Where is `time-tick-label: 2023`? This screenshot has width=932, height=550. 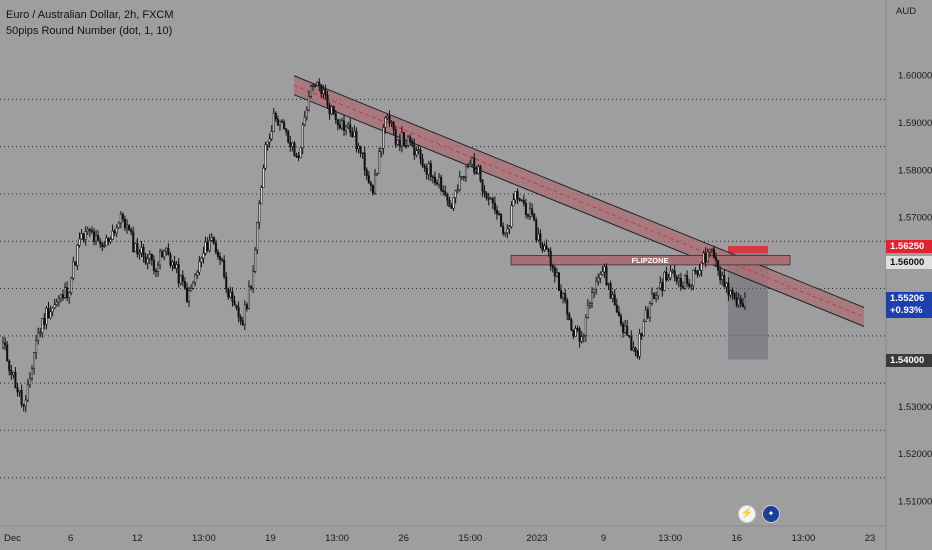
time-tick-label: 2023 is located at coordinates (536, 538).